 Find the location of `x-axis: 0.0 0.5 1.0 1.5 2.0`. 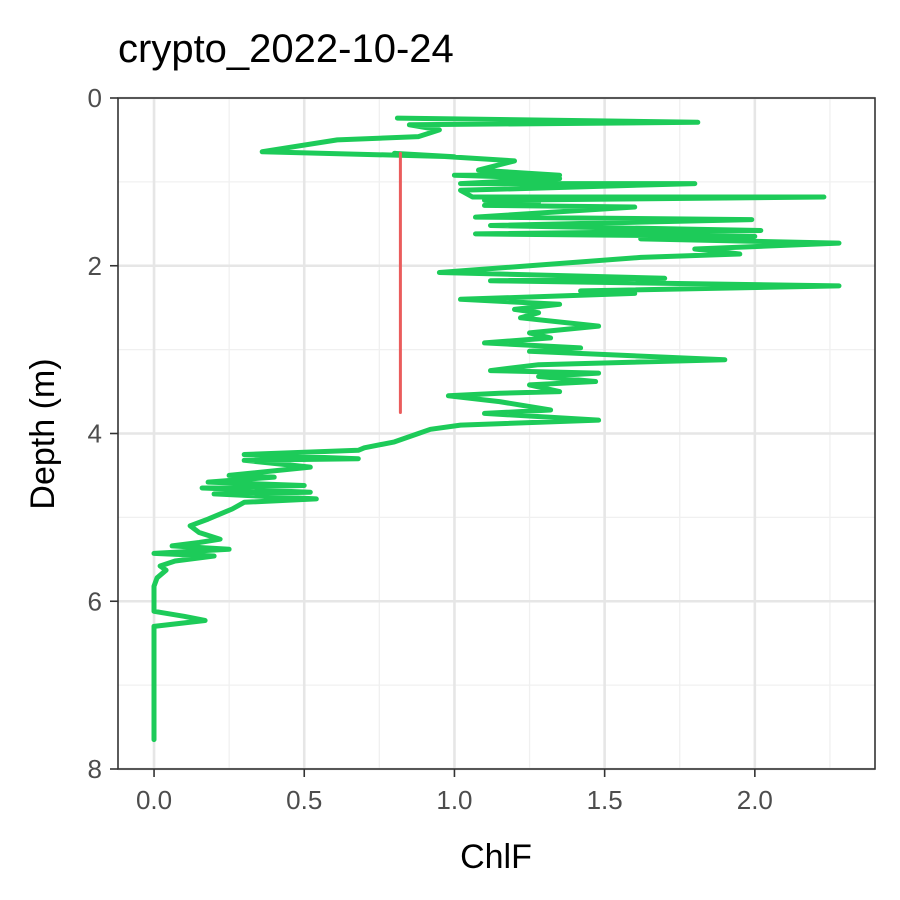

x-axis: 0.0 0.5 1.0 1.5 2.0 is located at coordinates (454, 792).